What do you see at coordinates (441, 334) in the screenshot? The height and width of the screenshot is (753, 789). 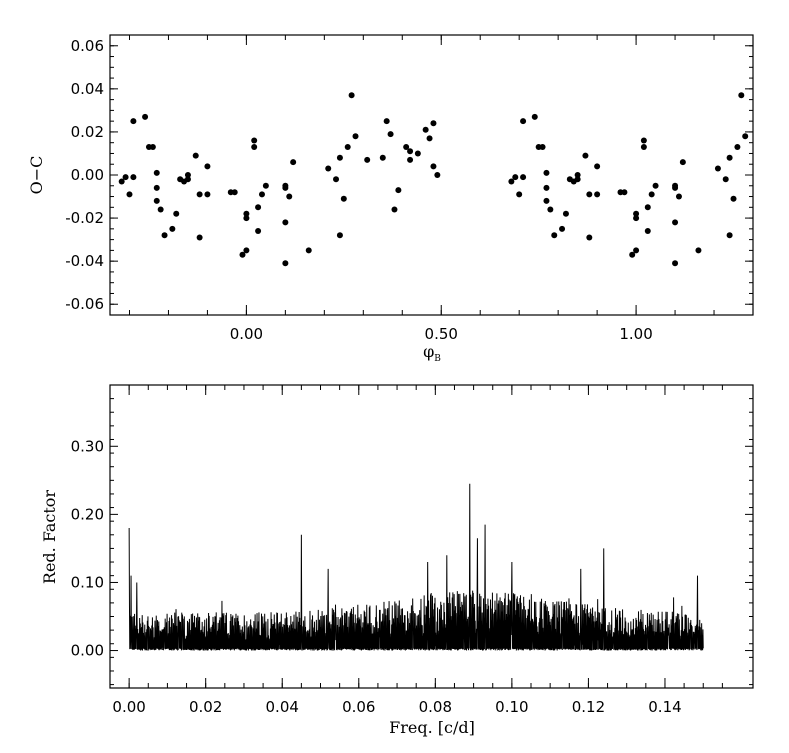 I see `x-tick-label-top: 0.50` at bounding box center [441, 334].